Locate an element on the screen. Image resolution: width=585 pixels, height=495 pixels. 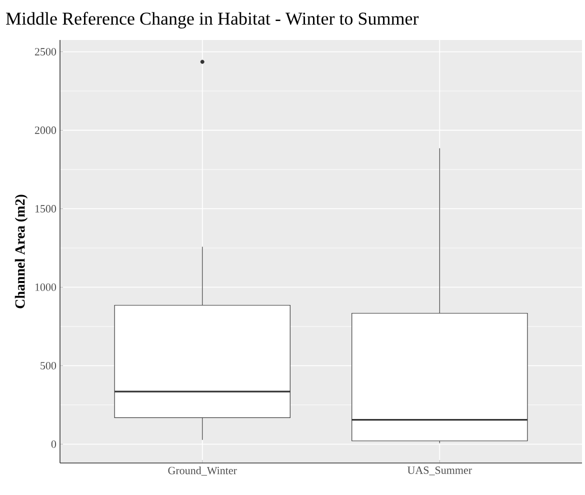
x-tick-label: Ground_Winter is located at coordinates (202, 471).